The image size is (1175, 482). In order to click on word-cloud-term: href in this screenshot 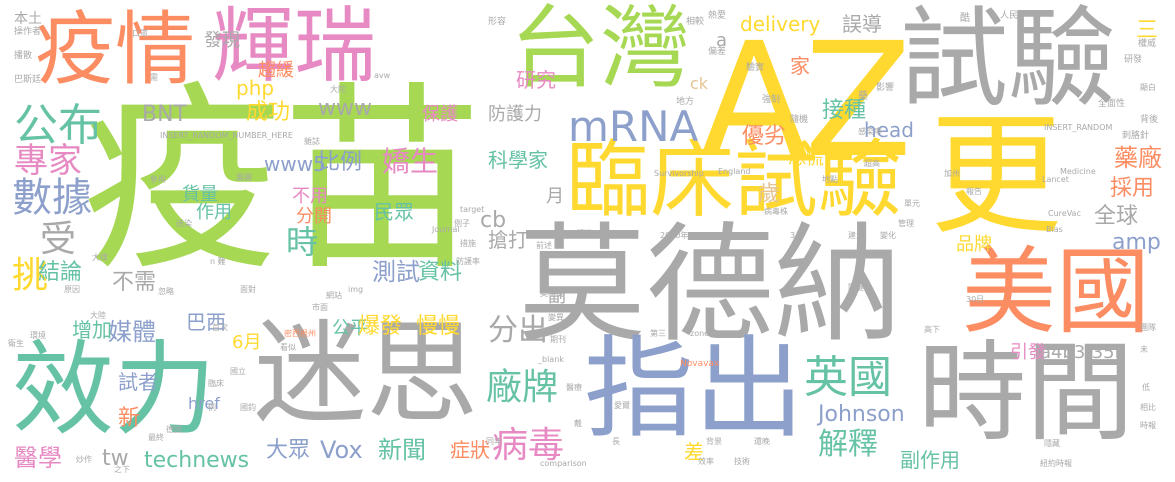, I will do `click(204, 403)`.